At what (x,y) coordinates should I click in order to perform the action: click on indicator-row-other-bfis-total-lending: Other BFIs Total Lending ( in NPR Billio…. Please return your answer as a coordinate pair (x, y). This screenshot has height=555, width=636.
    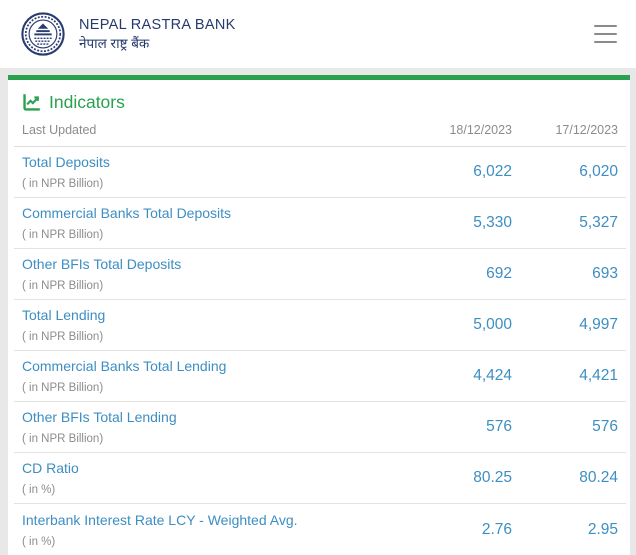
    Looking at the image, I should click on (320, 427).